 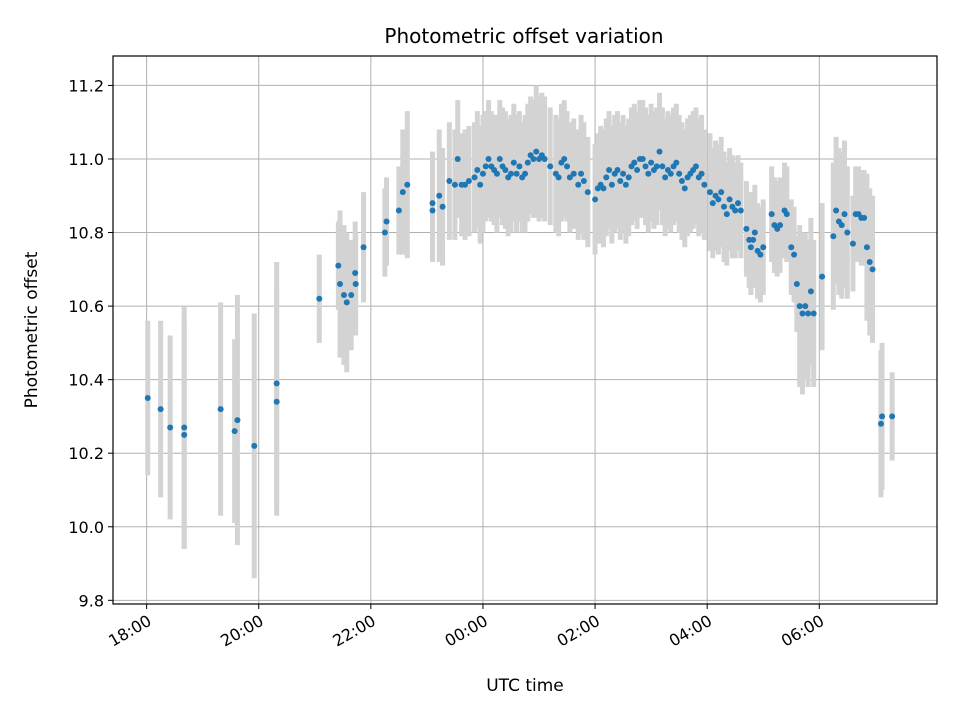 What do you see at coordinates (86, 159) in the screenshot?
I see `y-tick-label: 11.0` at bounding box center [86, 159].